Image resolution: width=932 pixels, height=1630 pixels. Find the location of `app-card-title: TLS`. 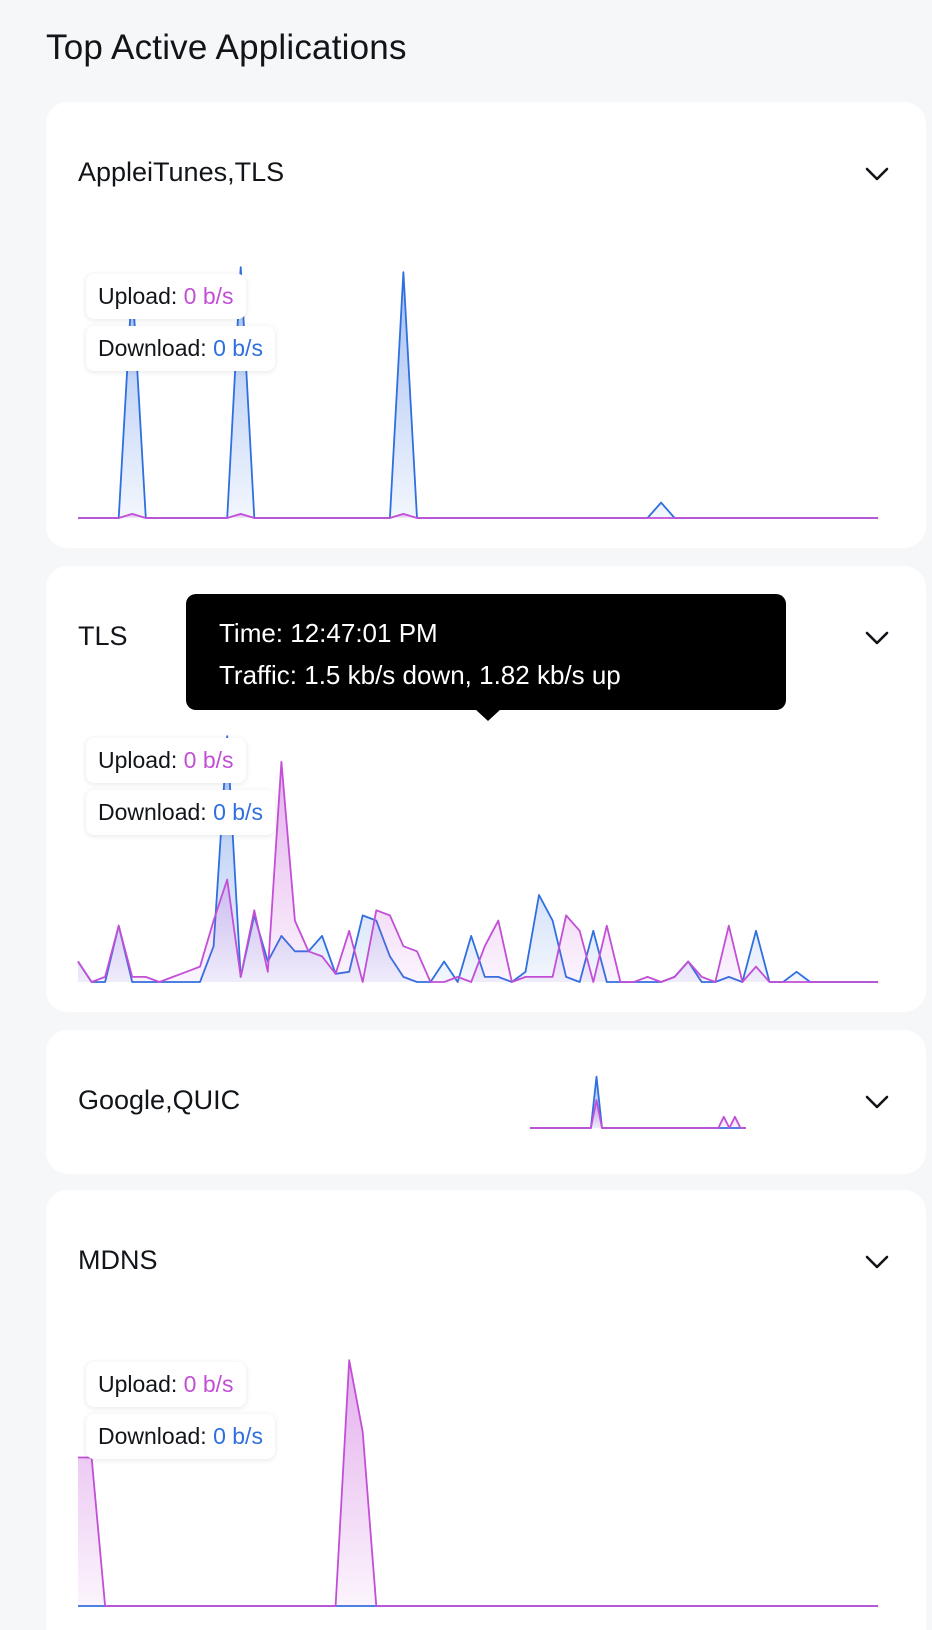

app-card-title: TLS is located at coordinates (103, 636).